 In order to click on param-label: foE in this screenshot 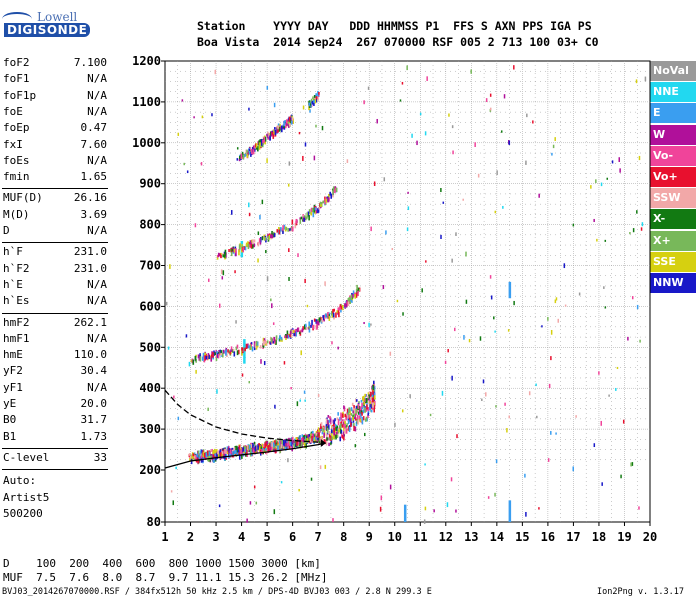, I will do `click(13, 111)`.